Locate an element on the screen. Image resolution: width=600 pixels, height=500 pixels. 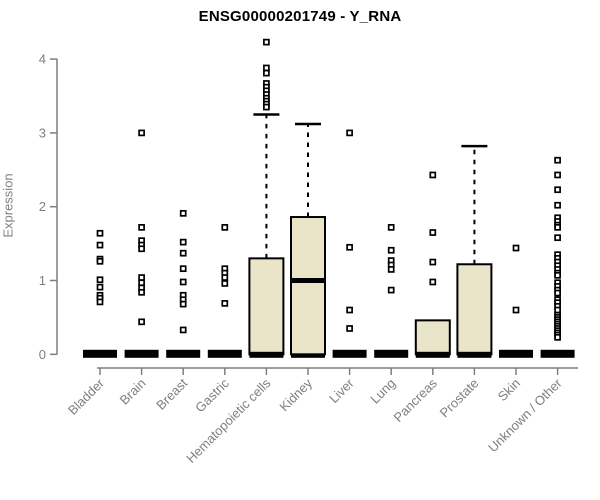
x-tick-label: Kidney is located at coordinates (295, 394).